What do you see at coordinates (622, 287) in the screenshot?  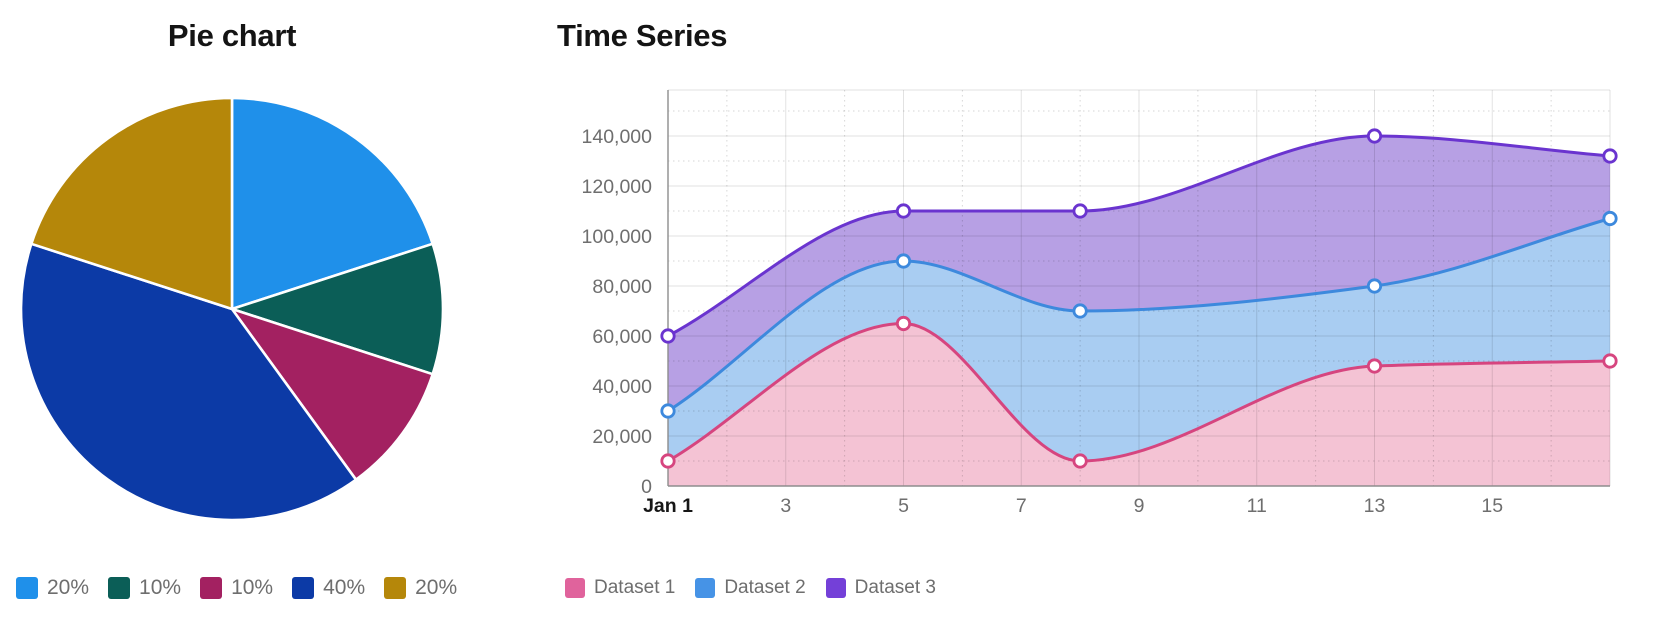 I see `y-axis-label: 80,000` at bounding box center [622, 287].